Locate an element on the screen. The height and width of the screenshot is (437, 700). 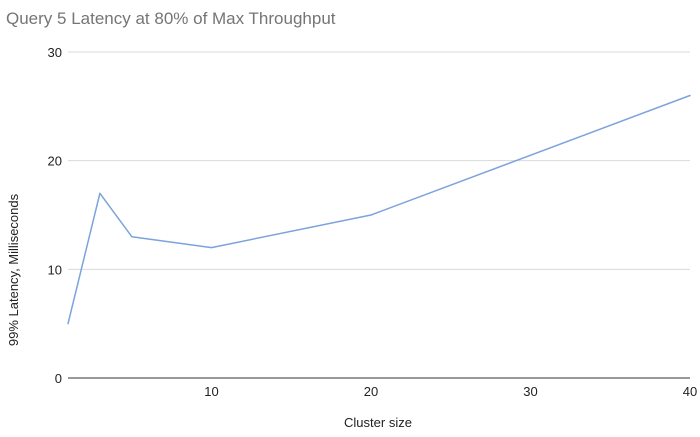
x-tick-label-30: 30 is located at coordinates (530, 391).